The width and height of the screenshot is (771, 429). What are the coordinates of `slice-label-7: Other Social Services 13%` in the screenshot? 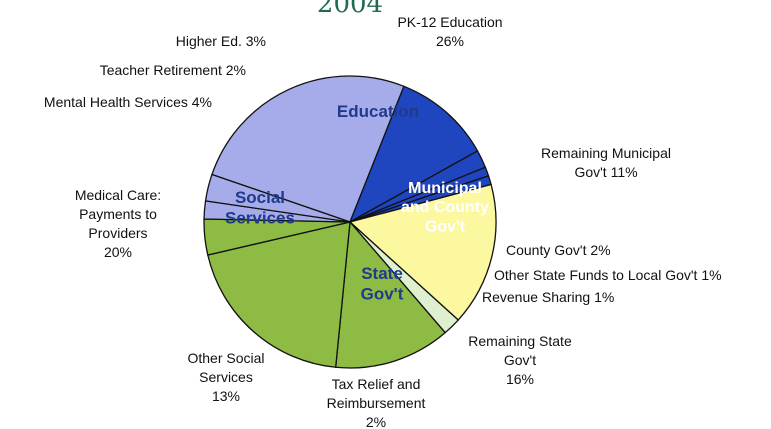 It's located at (225, 377).